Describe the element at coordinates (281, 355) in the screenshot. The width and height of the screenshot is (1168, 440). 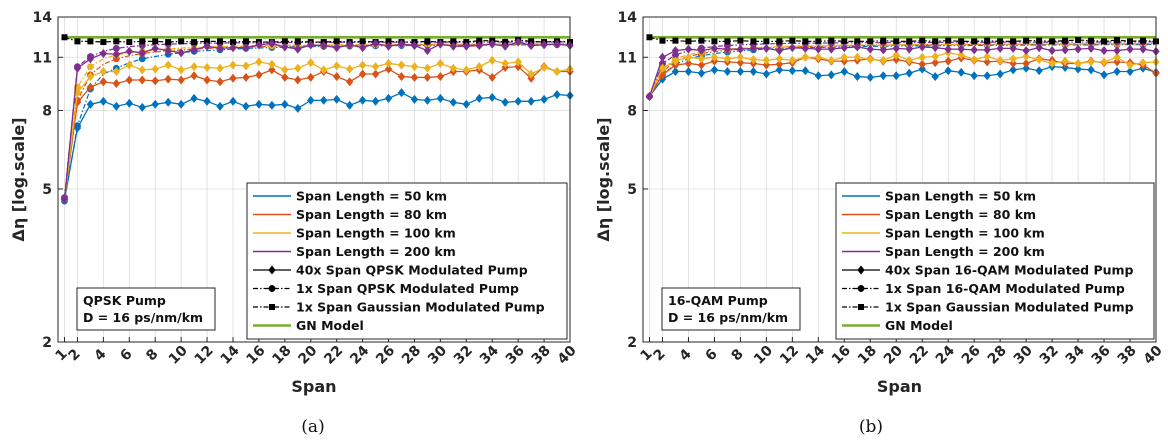
I see `x-tick-label: 18` at that location.